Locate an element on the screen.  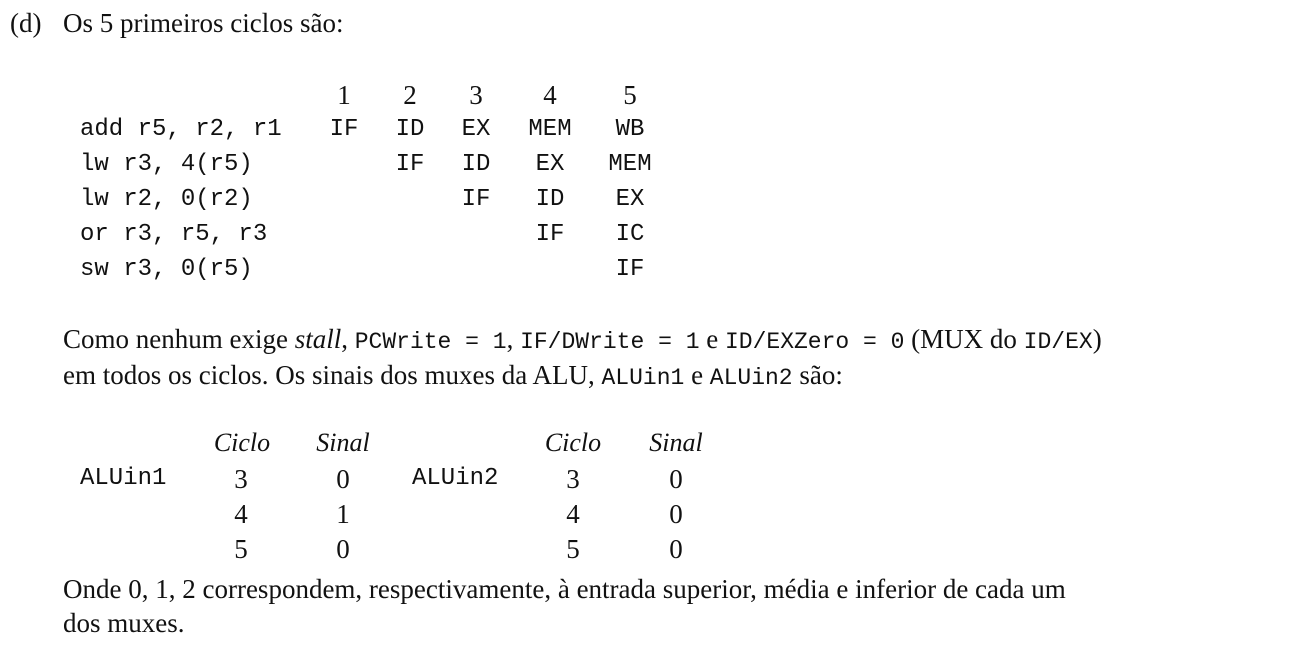
instruction: lw r3, 4(r5) is located at coordinates (166, 164).